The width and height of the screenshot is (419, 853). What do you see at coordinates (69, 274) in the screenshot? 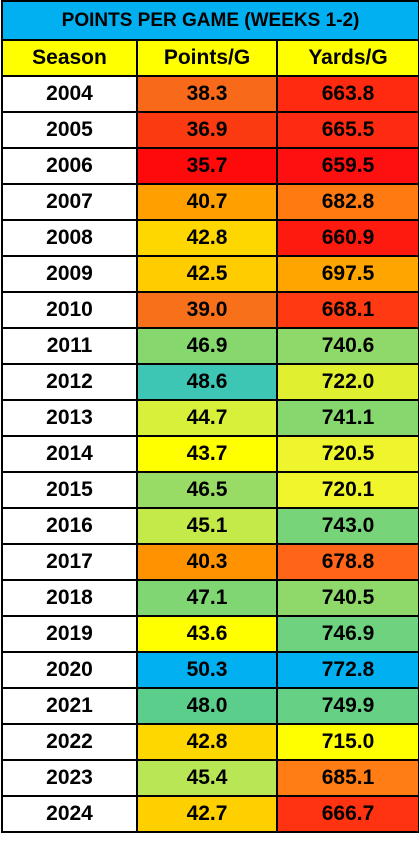
I see `season-cell: 2009` at bounding box center [69, 274].